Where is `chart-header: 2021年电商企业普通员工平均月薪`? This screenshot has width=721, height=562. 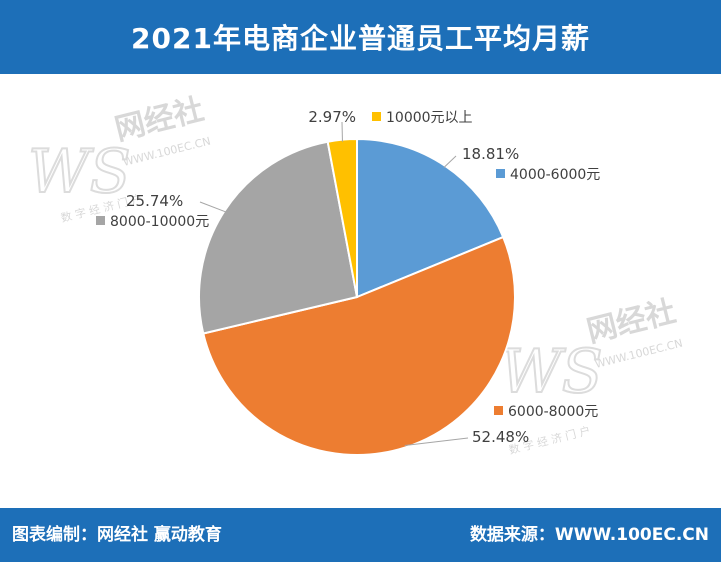 chart-header: 2021年电商企业普通员工平均月薪 is located at coordinates (360, 37).